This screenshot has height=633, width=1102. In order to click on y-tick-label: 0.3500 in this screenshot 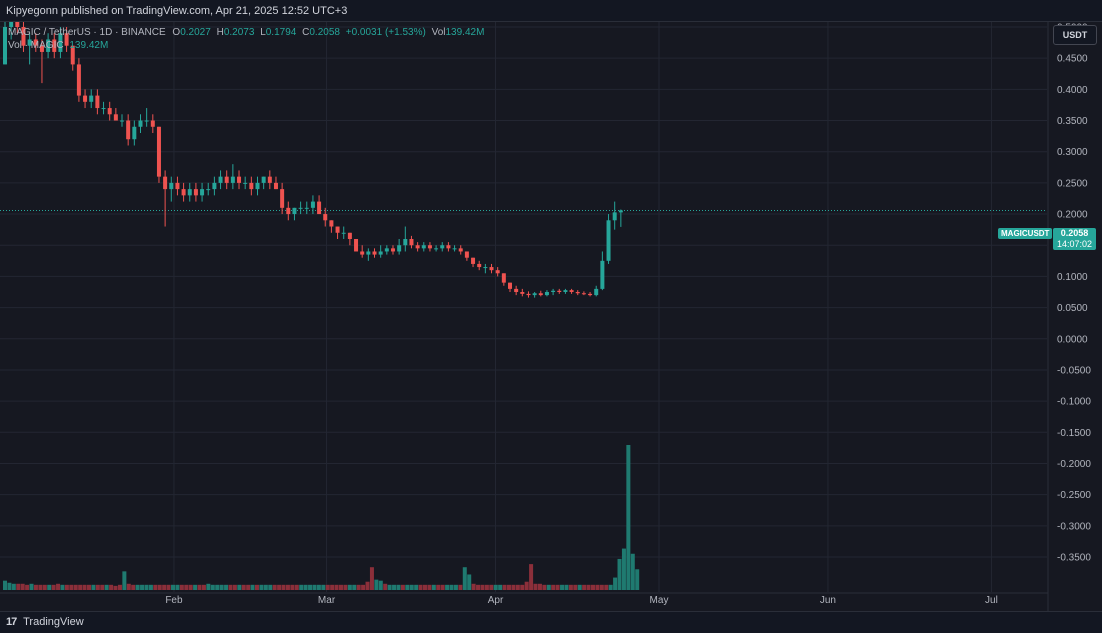, I will do `click(1072, 121)`.